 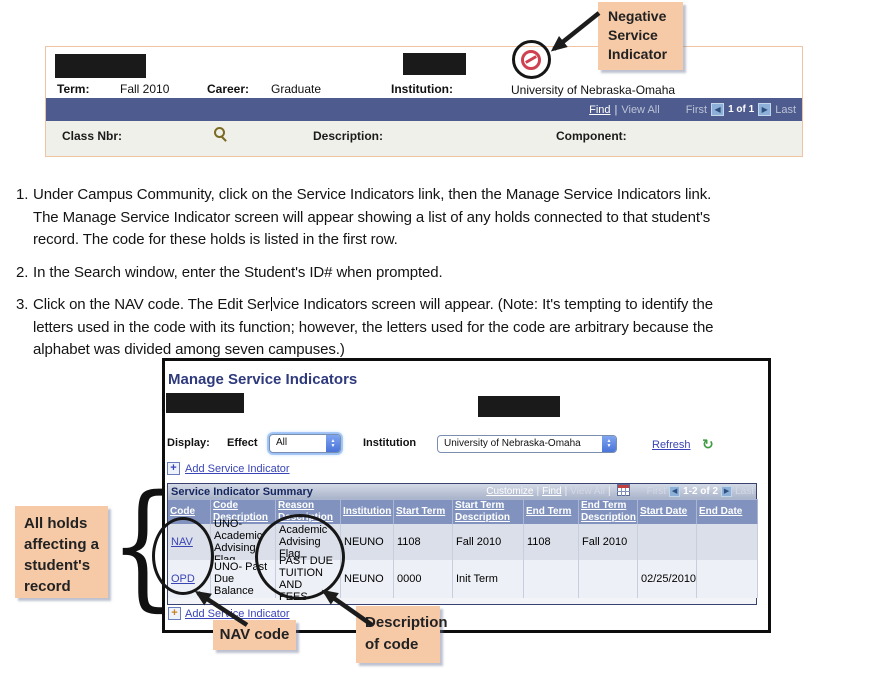 I want to click on col-header-start-term-description: Start Term Description, so click(x=488, y=511).